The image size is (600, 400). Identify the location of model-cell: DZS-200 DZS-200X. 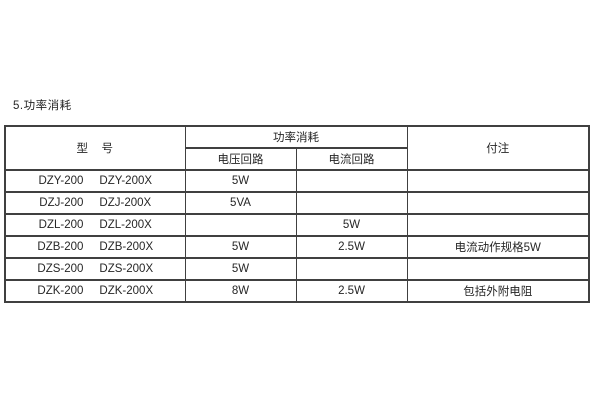
(95, 269).